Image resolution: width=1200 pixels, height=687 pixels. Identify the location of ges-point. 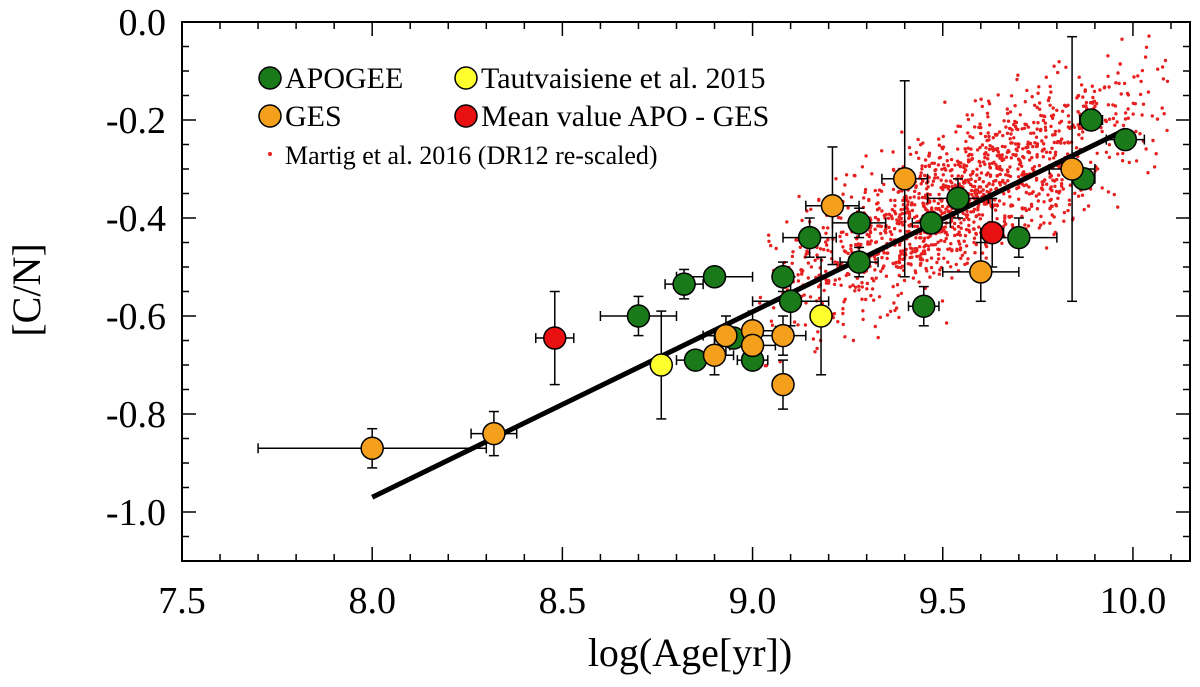
(752, 345).